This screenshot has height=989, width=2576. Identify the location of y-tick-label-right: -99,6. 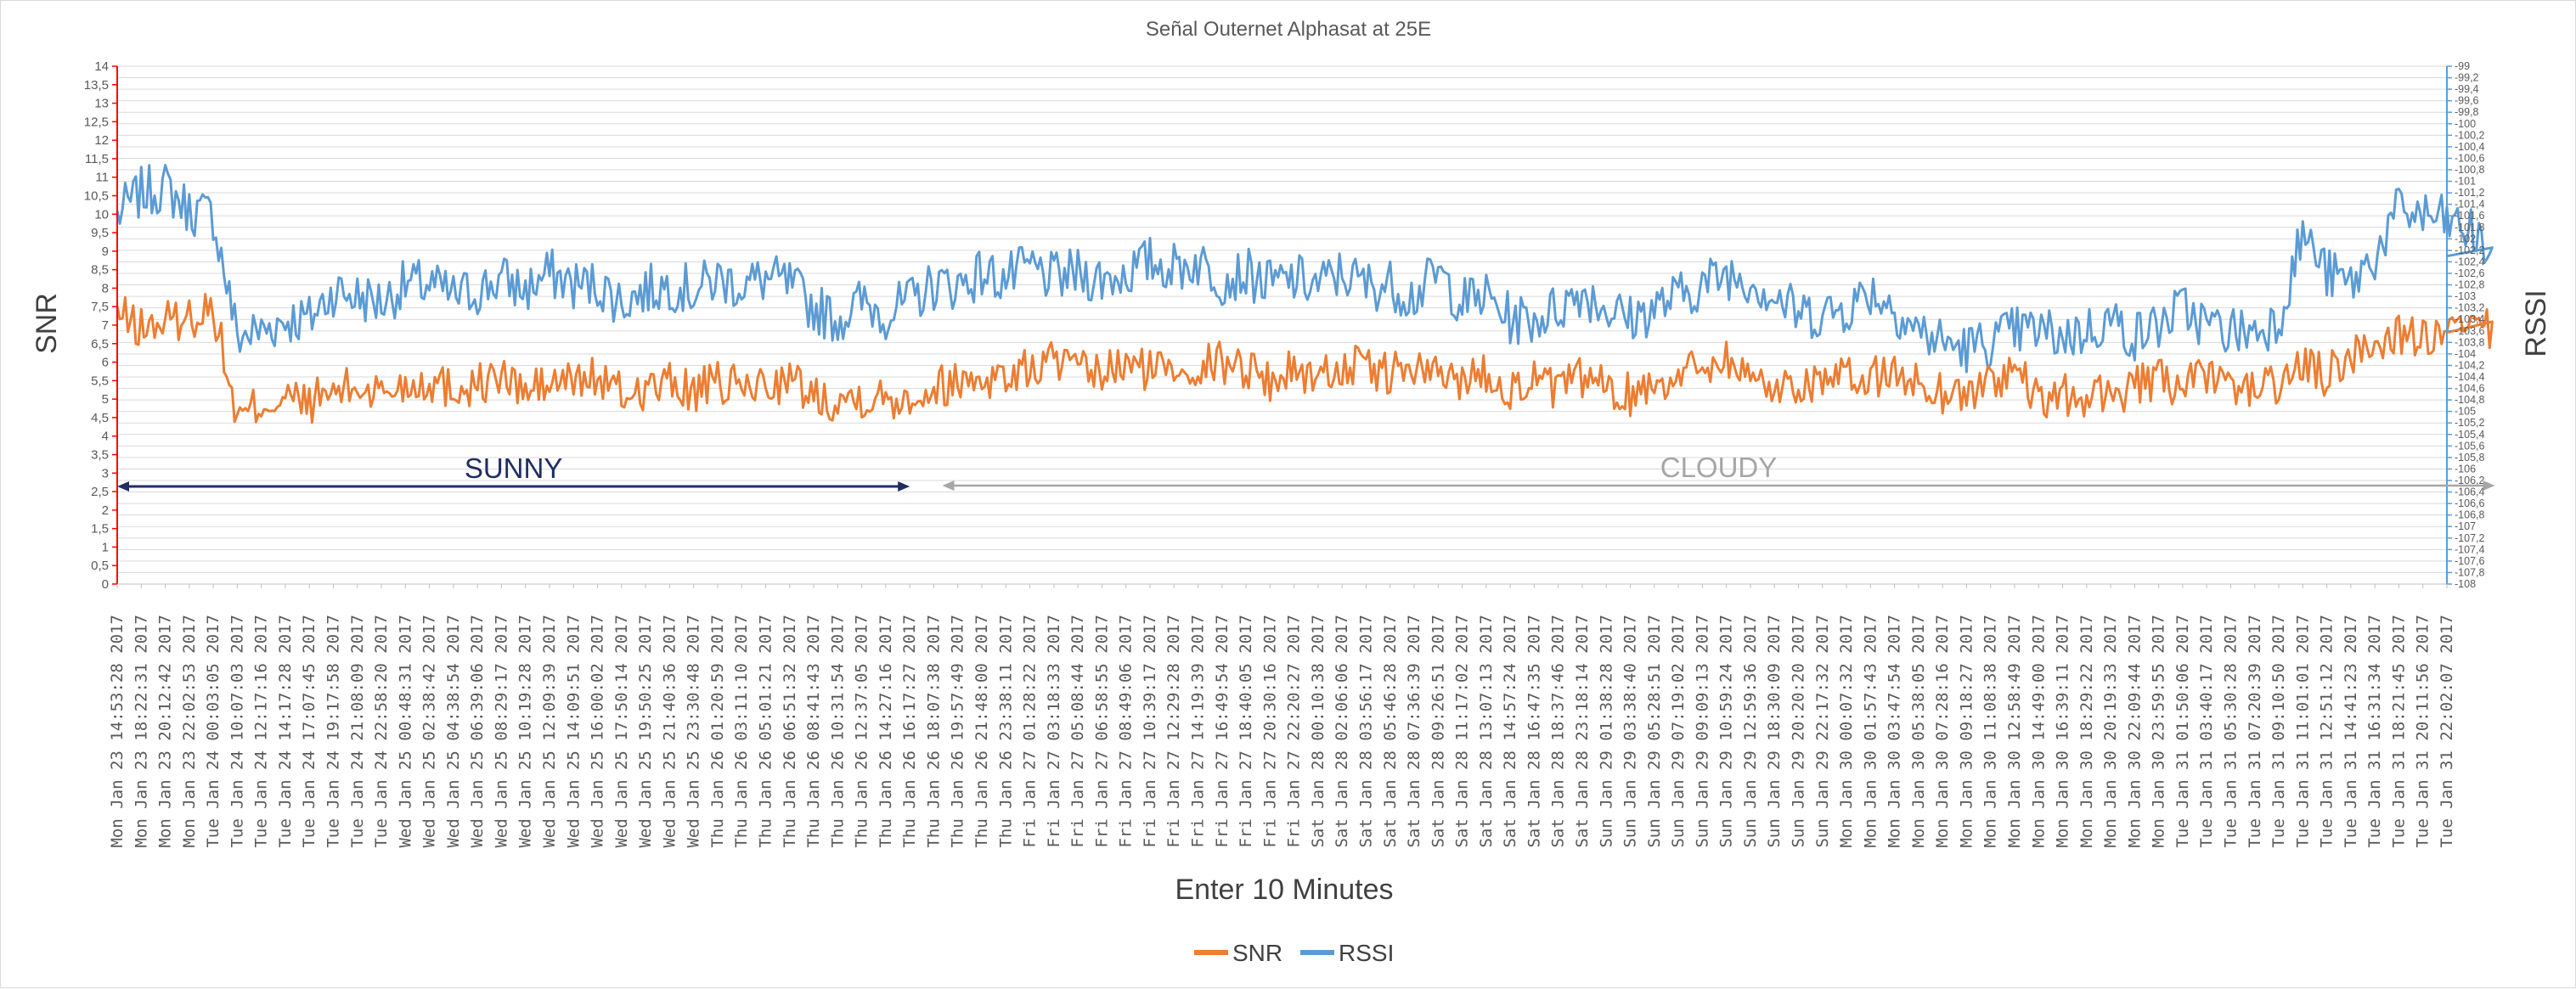
(2467, 101).